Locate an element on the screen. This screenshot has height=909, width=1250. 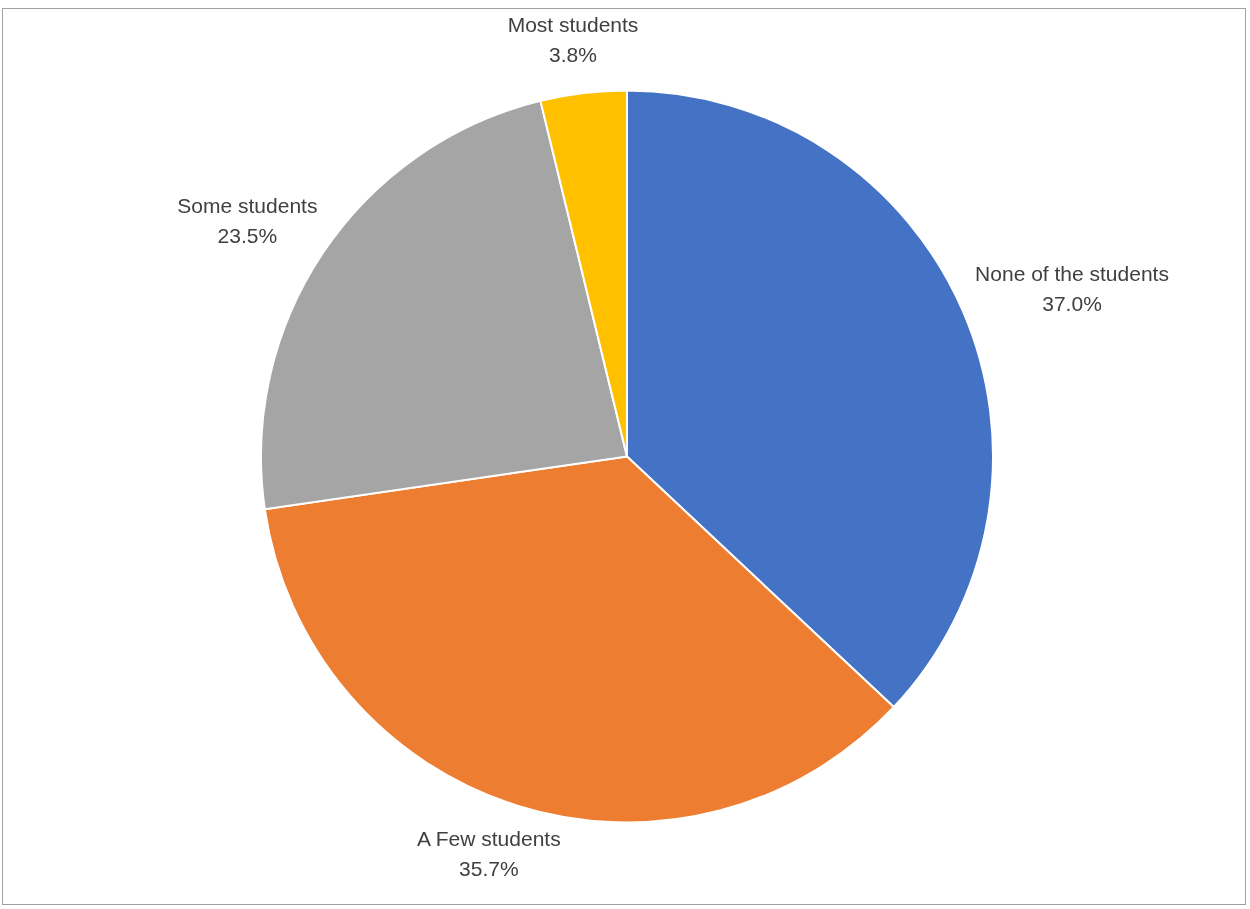
data-label: 23.5% is located at coordinates (247, 236).